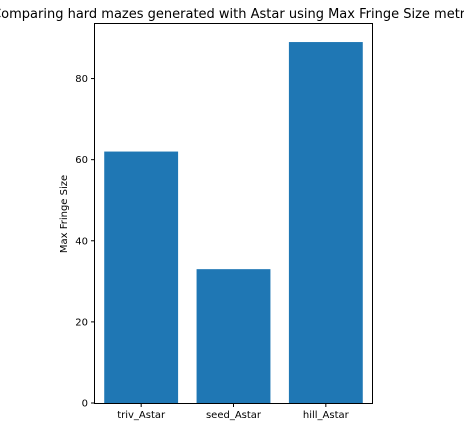 This screenshot has height=428, width=464. I want to click on y-tick-label: 80, so click(81, 79).